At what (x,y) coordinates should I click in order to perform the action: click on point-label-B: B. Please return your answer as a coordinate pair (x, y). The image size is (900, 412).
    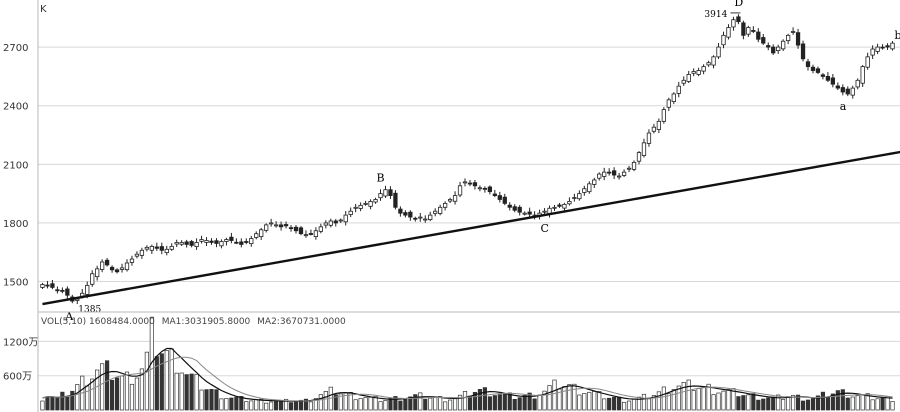
    Looking at the image, I should click on (381, 178).